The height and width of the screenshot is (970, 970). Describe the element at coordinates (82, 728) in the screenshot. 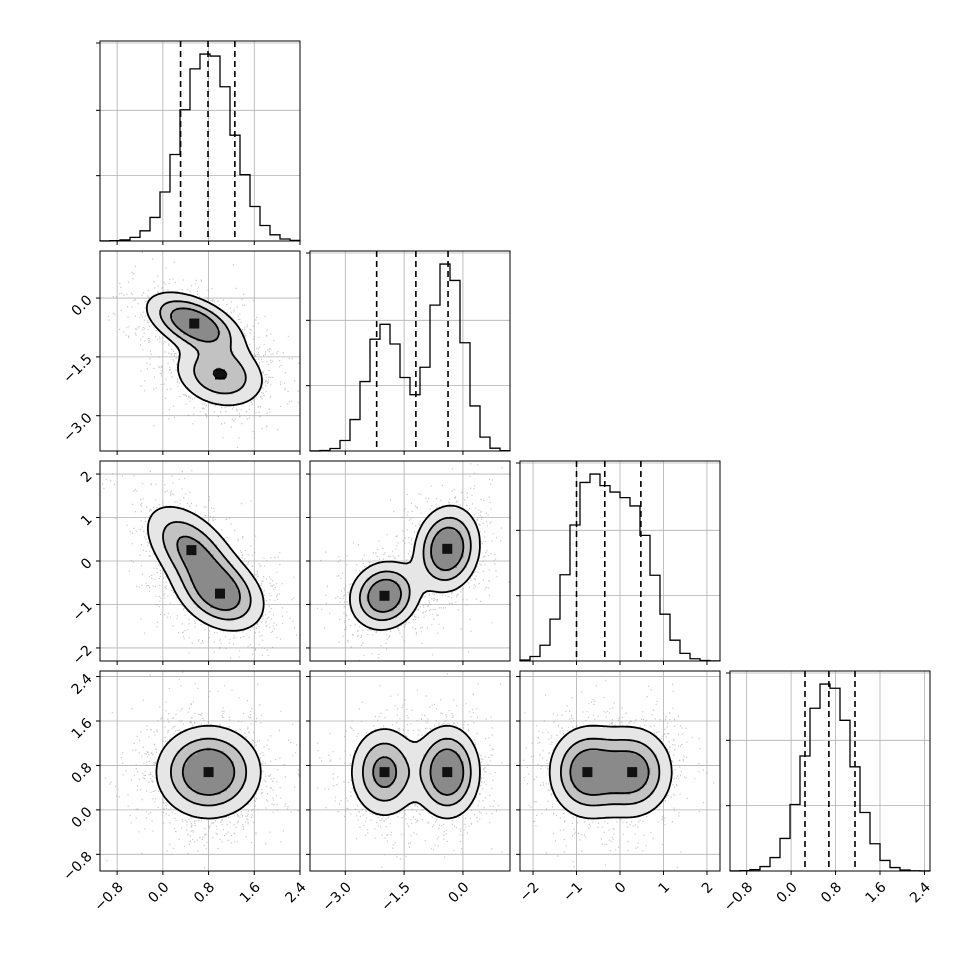

I see `y-tick-label: 1.6` at that location.